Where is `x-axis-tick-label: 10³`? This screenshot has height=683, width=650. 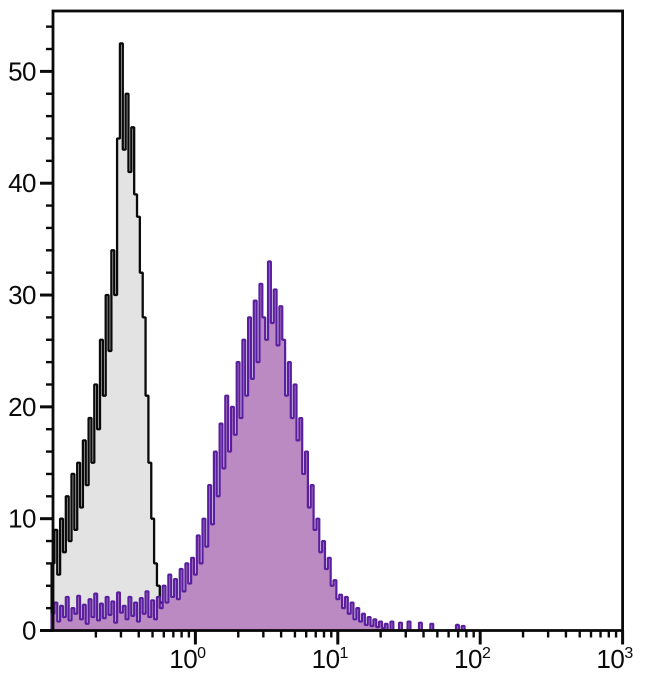 x-axis-tick-label: 10³ is located at coordinates (614, 659).